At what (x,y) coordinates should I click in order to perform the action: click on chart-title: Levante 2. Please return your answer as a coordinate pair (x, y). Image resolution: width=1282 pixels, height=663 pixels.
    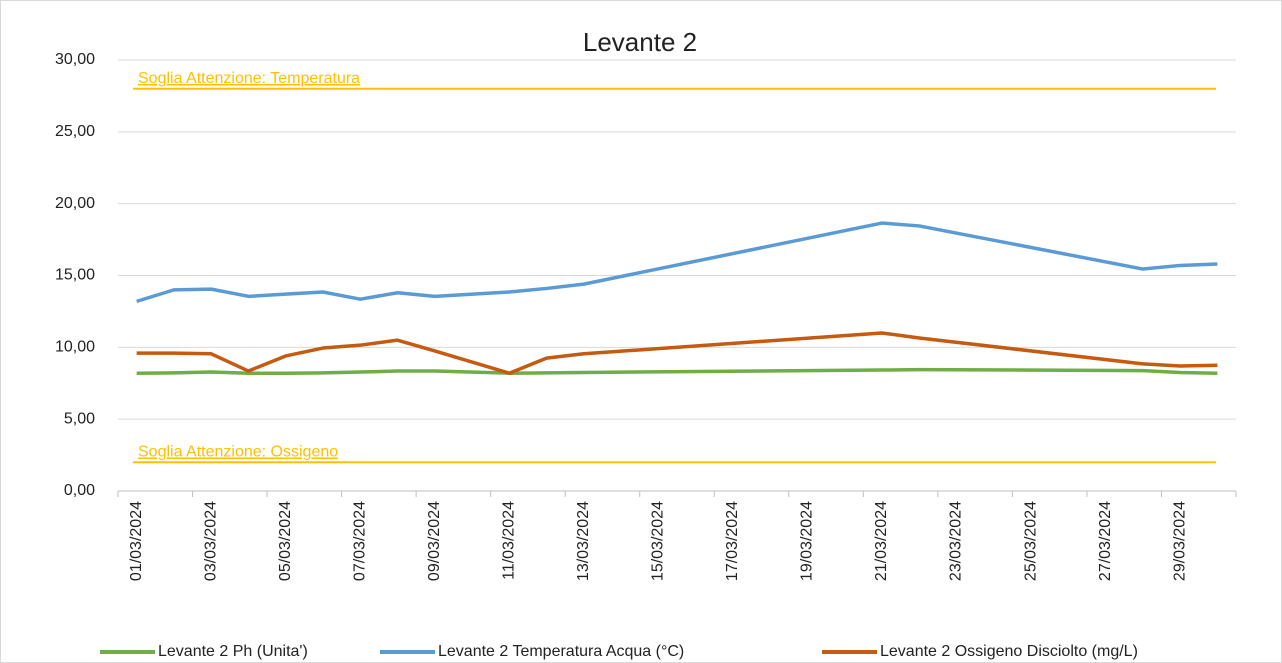
    Looking at the image, I should click on (640, 42).